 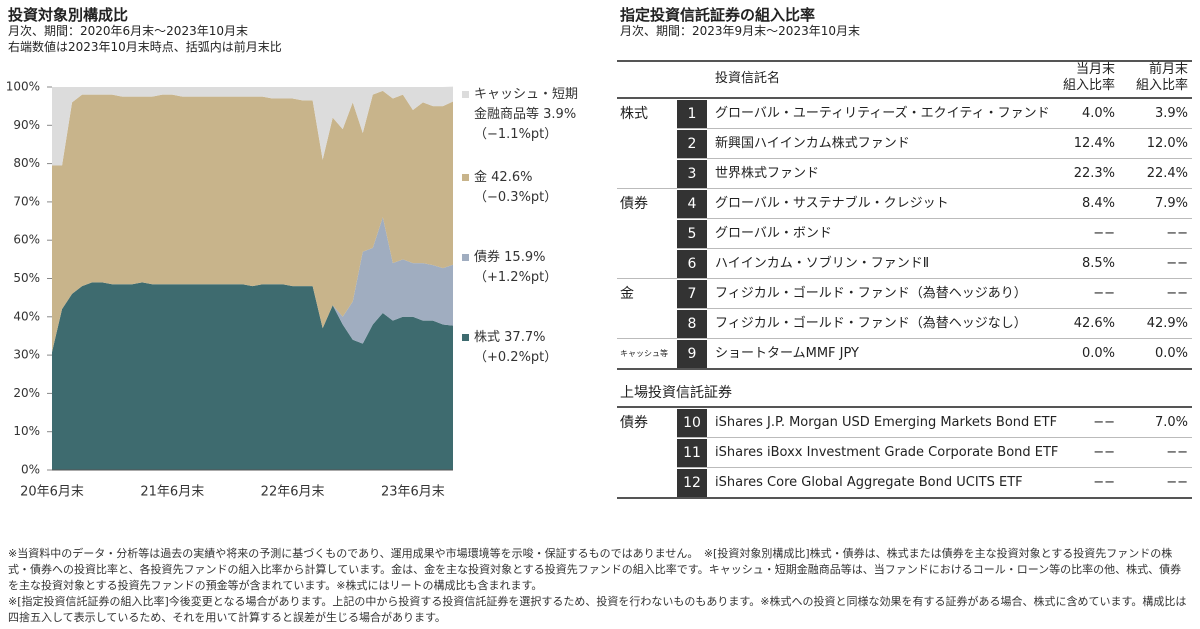 What do you see at coordinates (692, 174) in the screenshot?
I see `row-number: 3` at bounding box center [692, 174].